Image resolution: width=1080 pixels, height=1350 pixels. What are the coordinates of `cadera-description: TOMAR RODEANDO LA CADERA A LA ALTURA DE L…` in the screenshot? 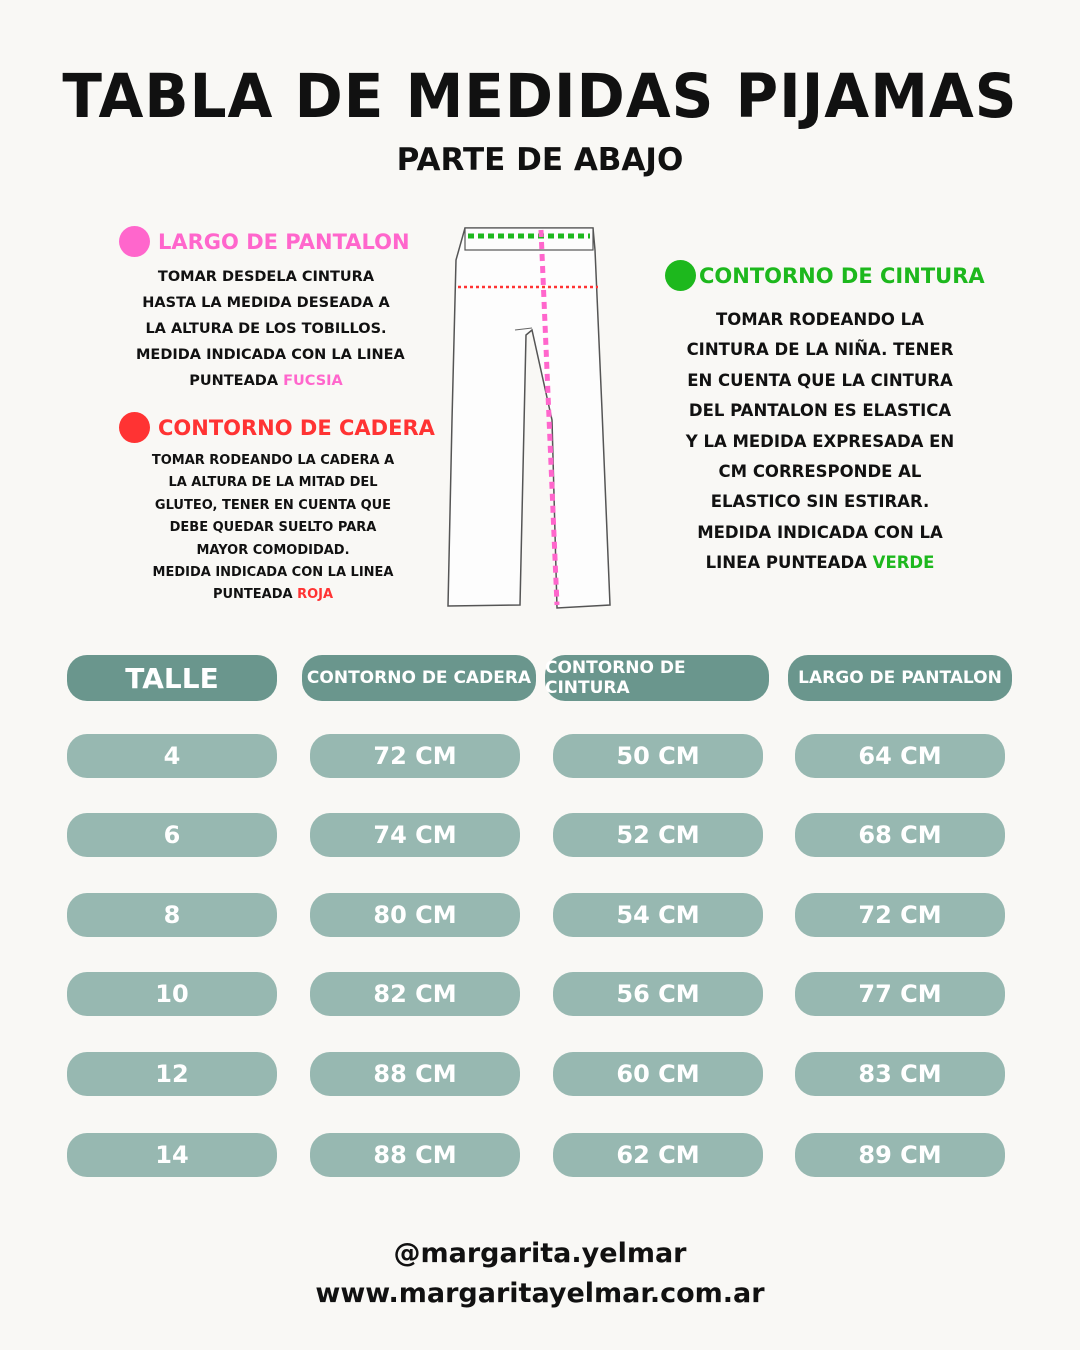 It's located at (273, 528).